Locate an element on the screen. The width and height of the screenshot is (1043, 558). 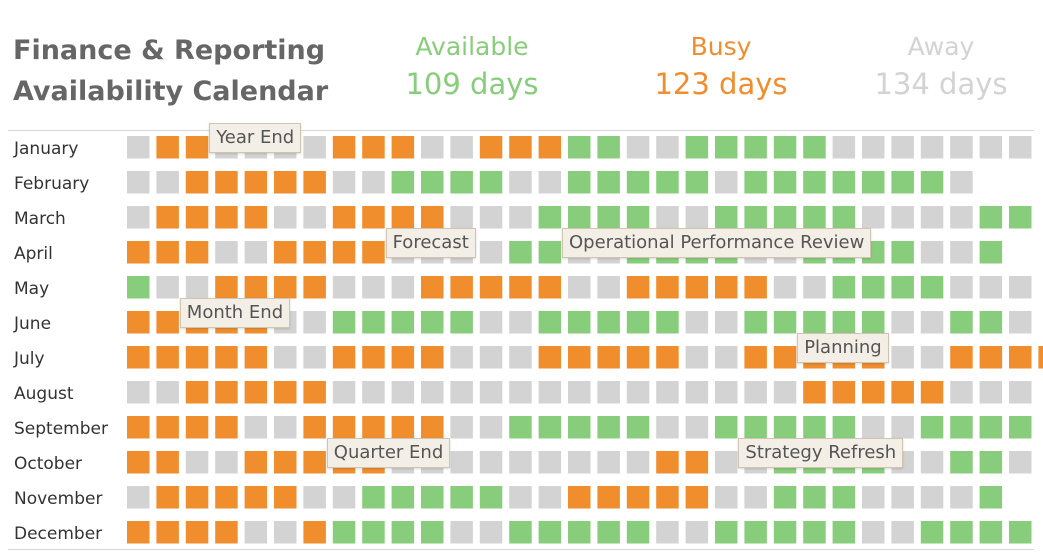
month-label: May is located at coordinates (31, 289).